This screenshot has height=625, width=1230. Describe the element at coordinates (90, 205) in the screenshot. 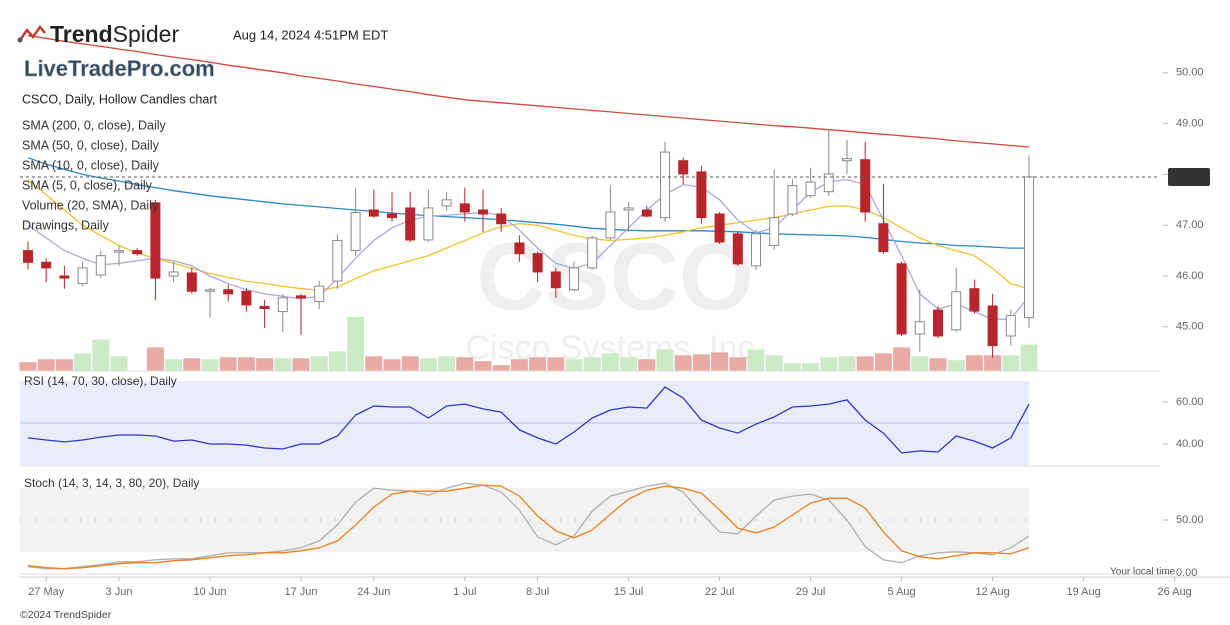

I see `legend-volume: Volume (20, SMA), Daily` at that location.